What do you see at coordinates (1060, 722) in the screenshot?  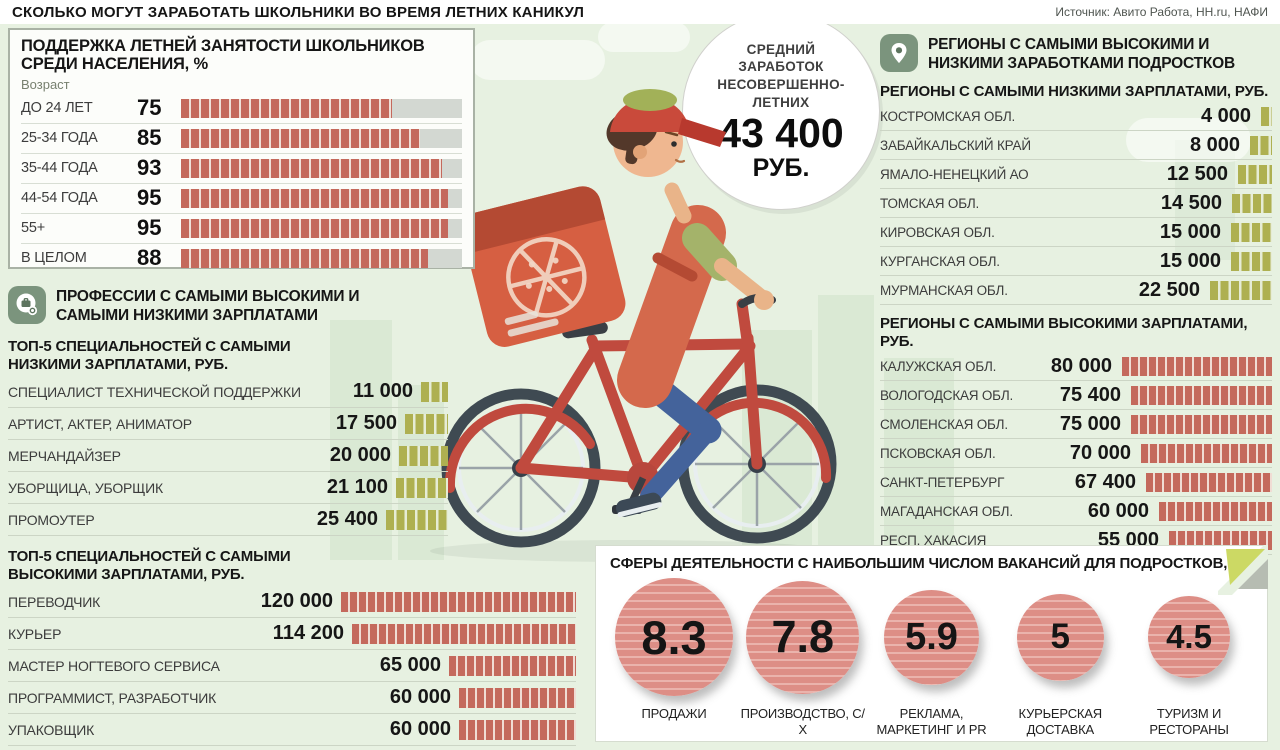 I see `vacancy-label: КУРЬЕРСКАЯ ДОСТАВКА` at bounding box center [1060, 722].